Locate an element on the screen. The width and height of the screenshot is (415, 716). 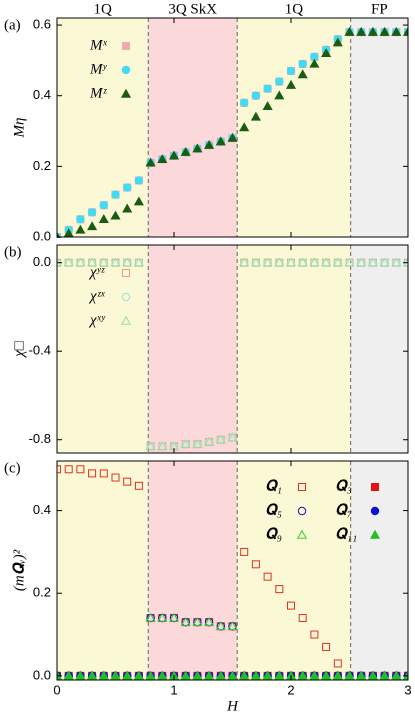
legend-label: 𝐐₇ is located at coordinates (343, 510).